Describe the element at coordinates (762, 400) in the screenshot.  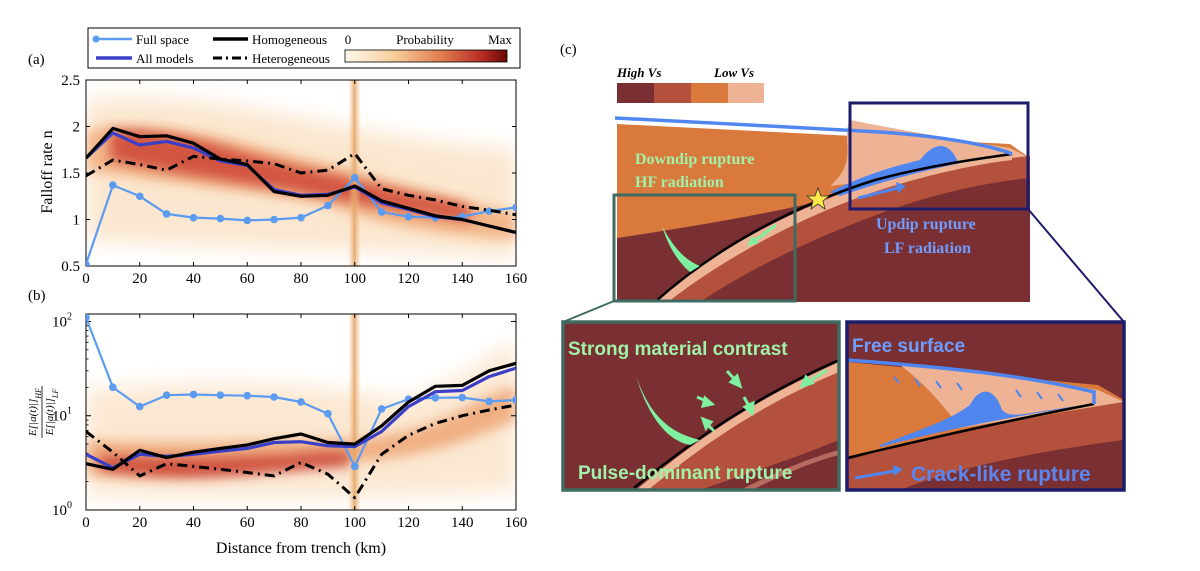
I see `inset-left-arrows-icon` at that location.